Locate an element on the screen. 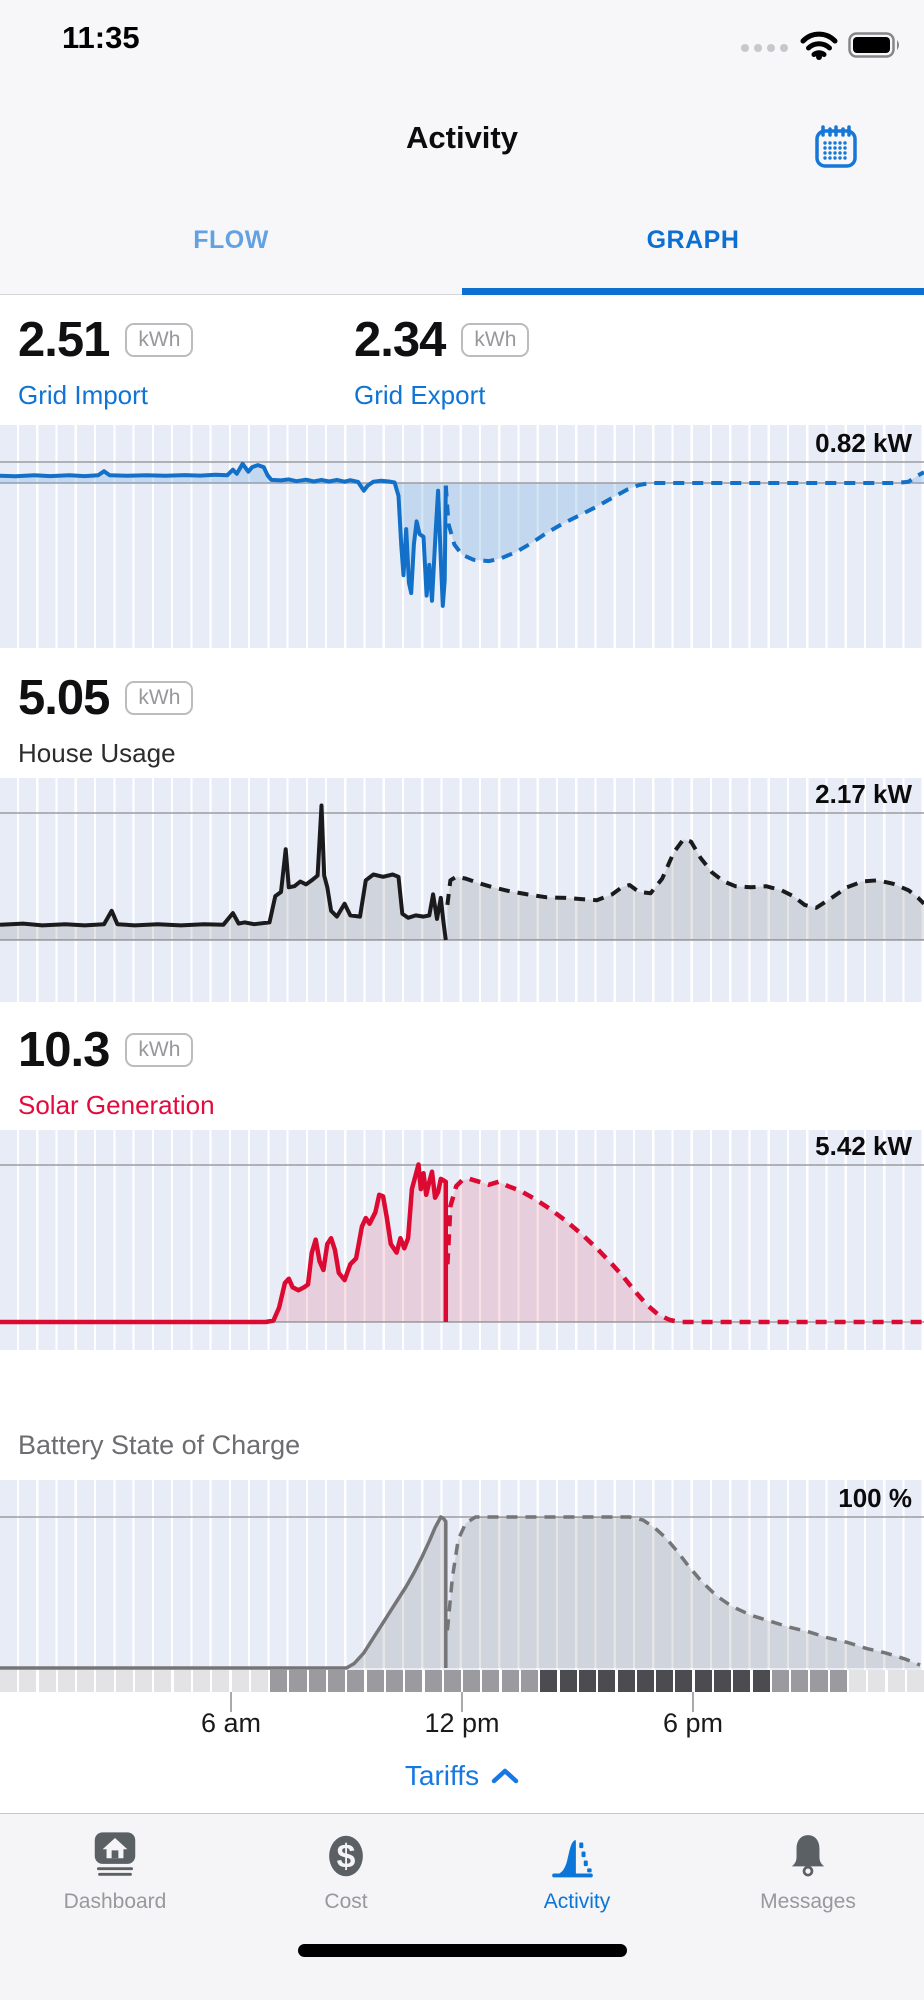 This screenshot has width=924, height=2000. tabbar-item-messages: Messages is located at coordinates (808, 1871).